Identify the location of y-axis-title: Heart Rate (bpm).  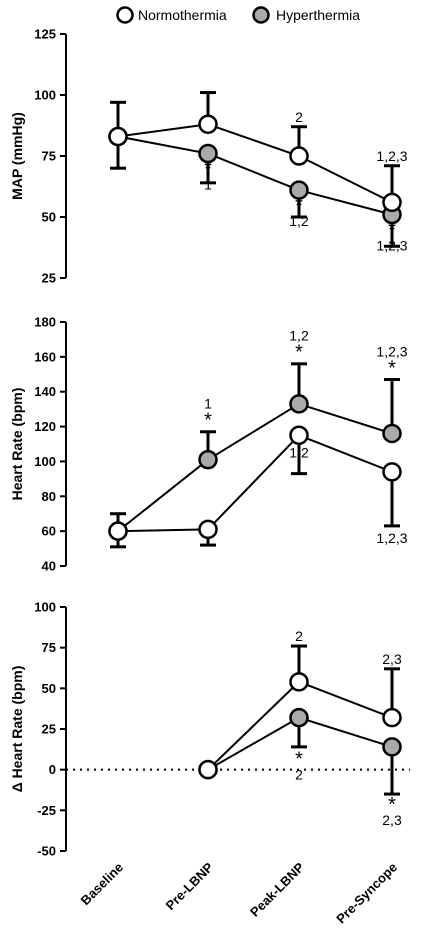
(17, 444).